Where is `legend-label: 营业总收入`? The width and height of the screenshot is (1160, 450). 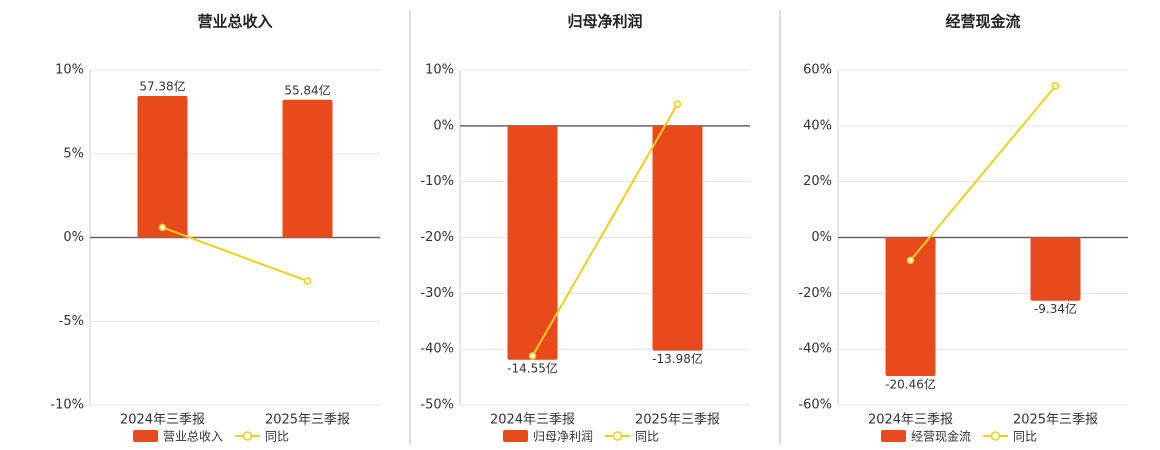
legend-label: 营业总收入 is located at coordinates (193, 437).